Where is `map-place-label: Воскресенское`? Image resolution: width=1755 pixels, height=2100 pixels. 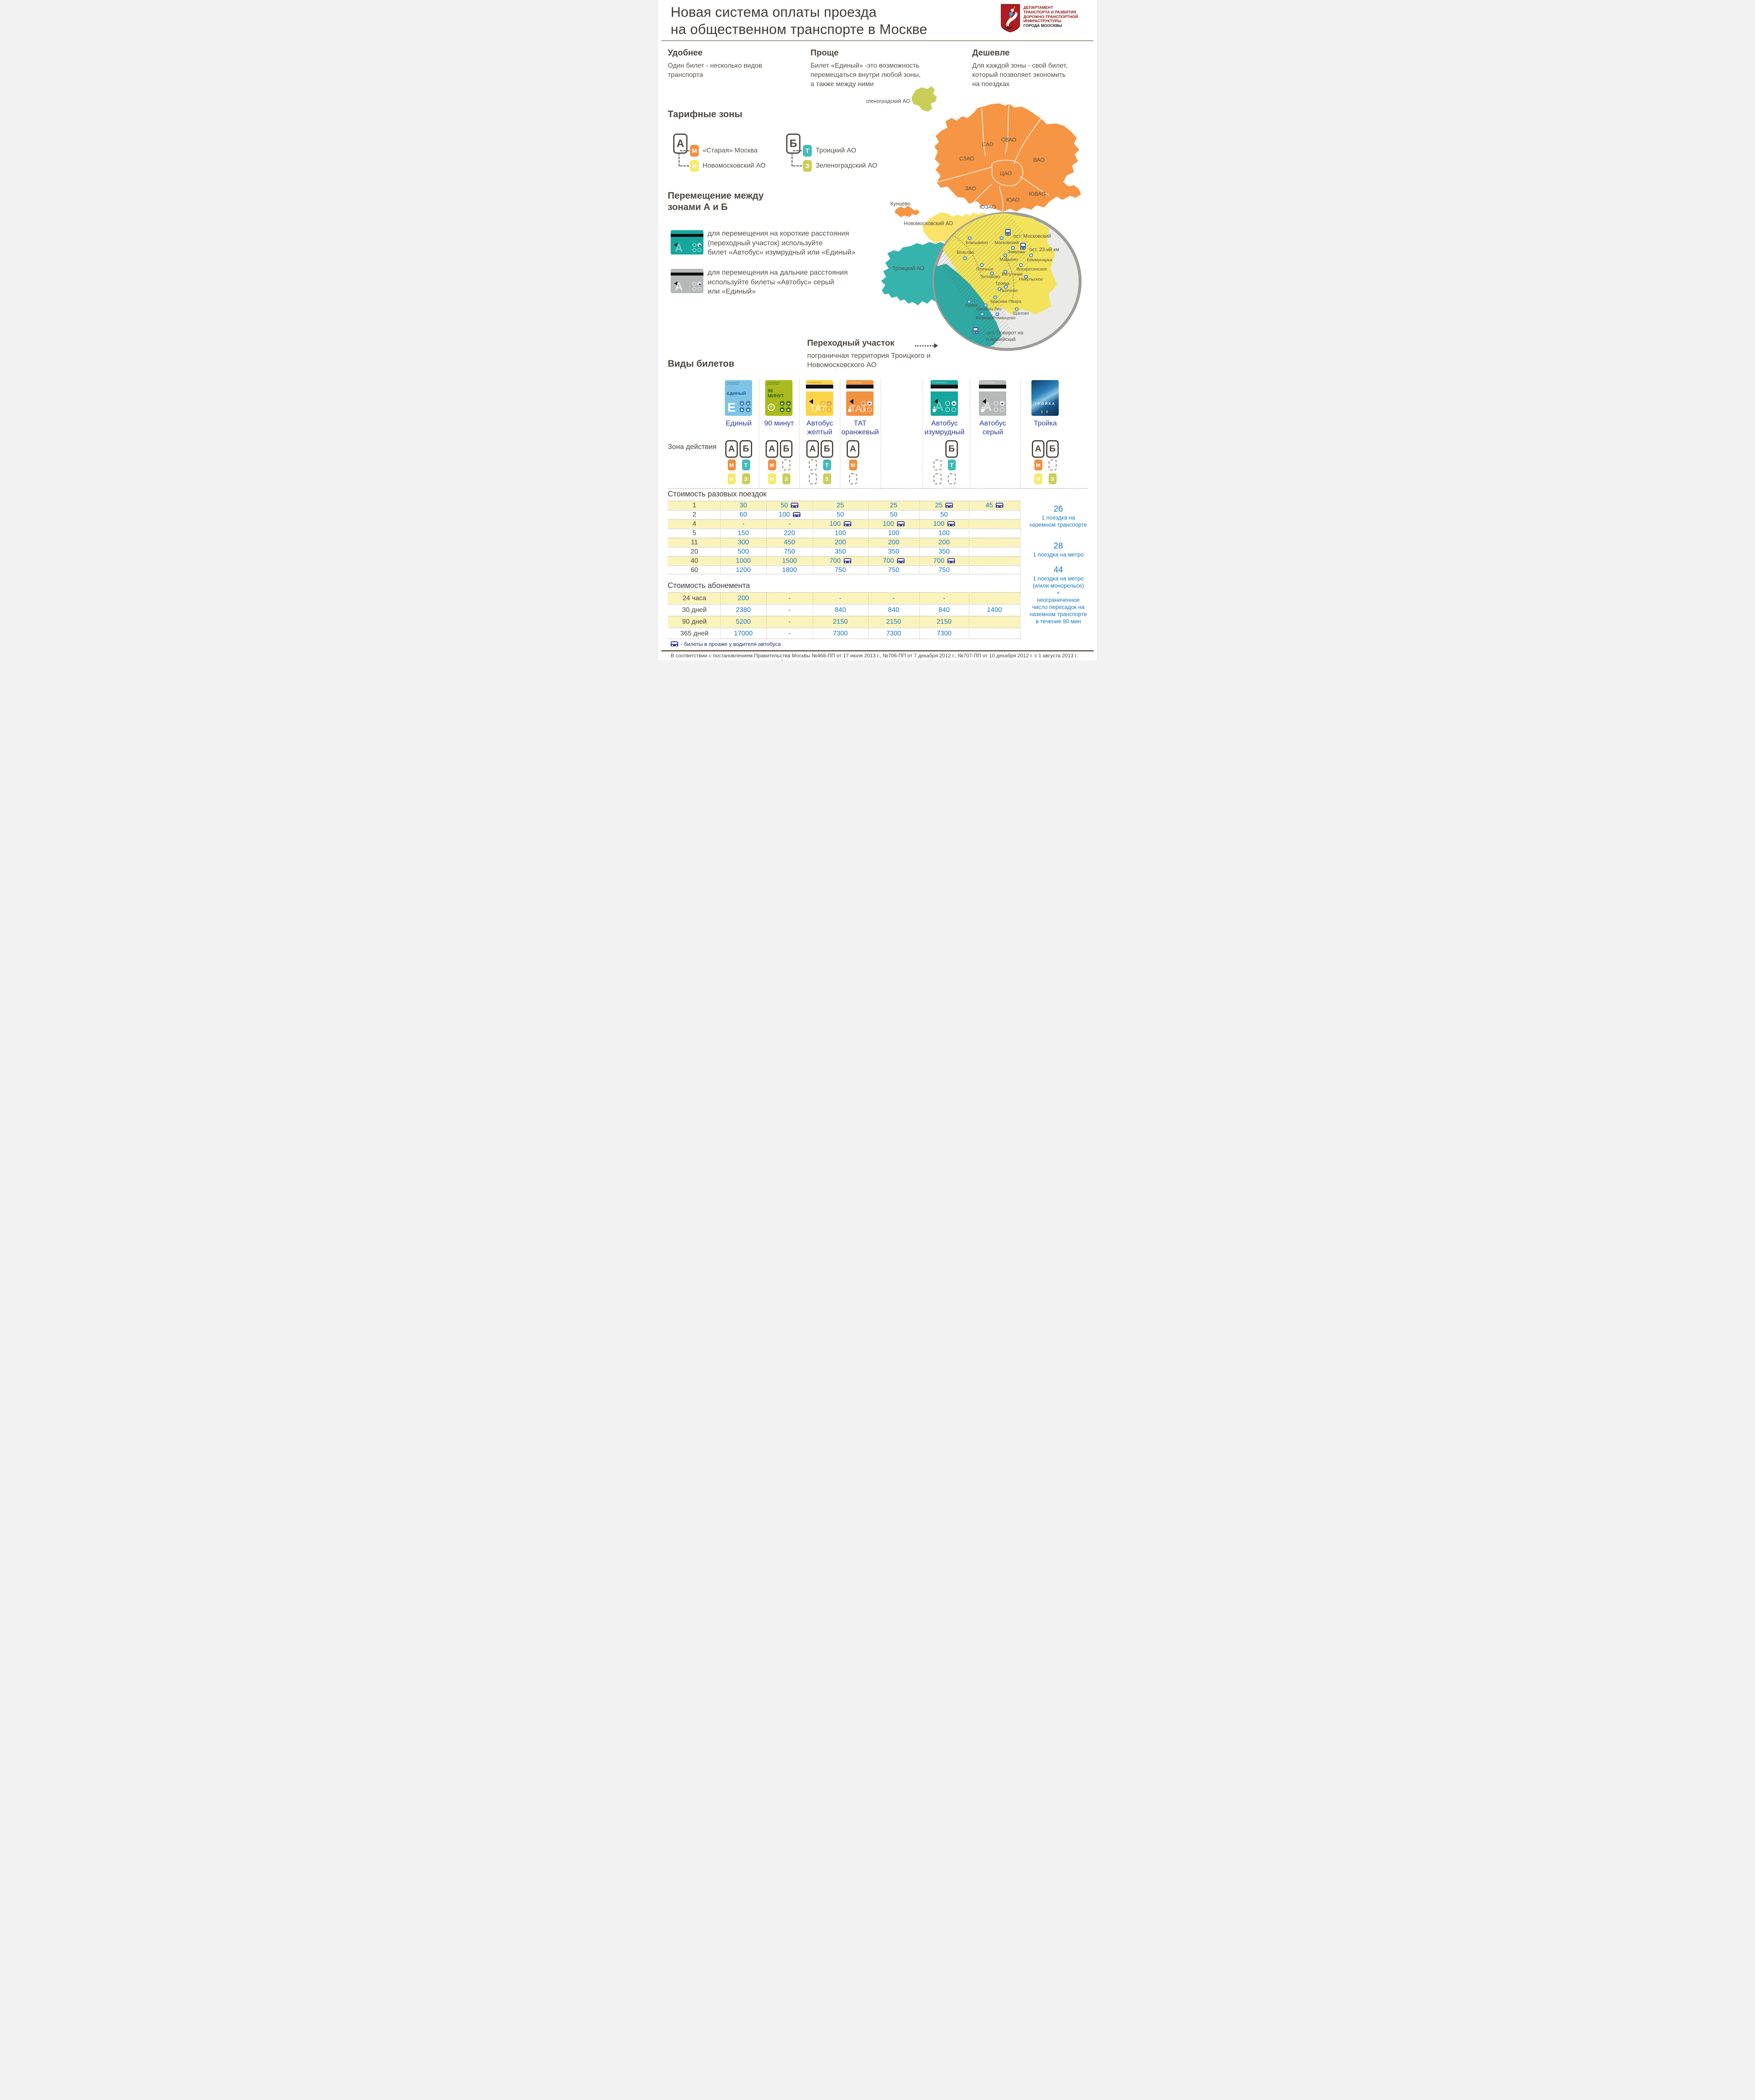 map-place-label: Воскресенское is located at coordinates (1032, 269).